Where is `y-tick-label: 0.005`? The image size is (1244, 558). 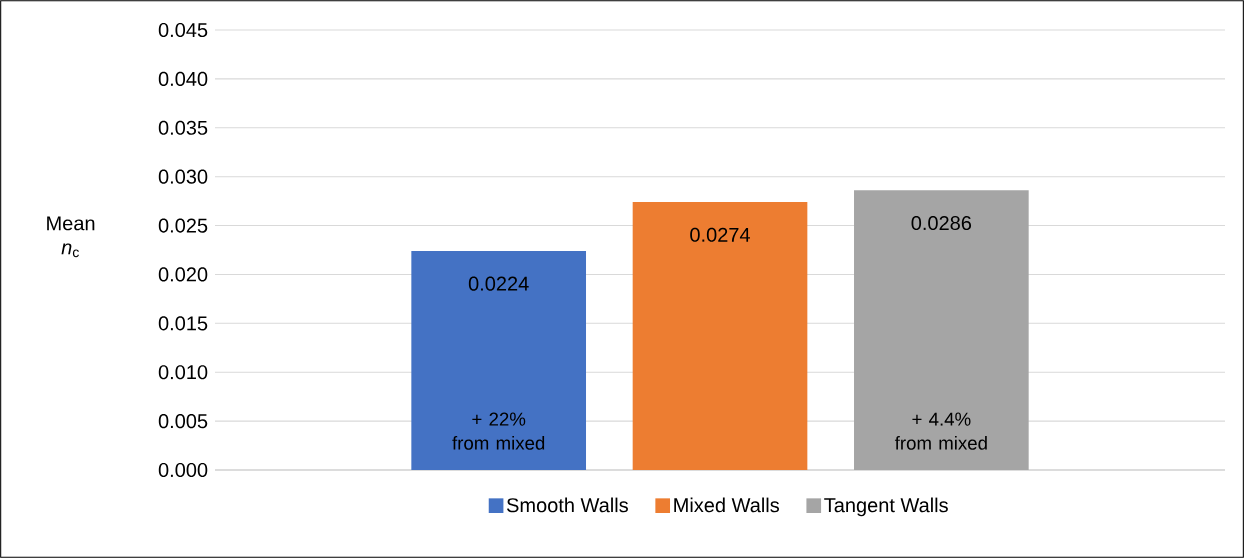
y-tick-label: 0.005 is located at coordinates (183, 421).